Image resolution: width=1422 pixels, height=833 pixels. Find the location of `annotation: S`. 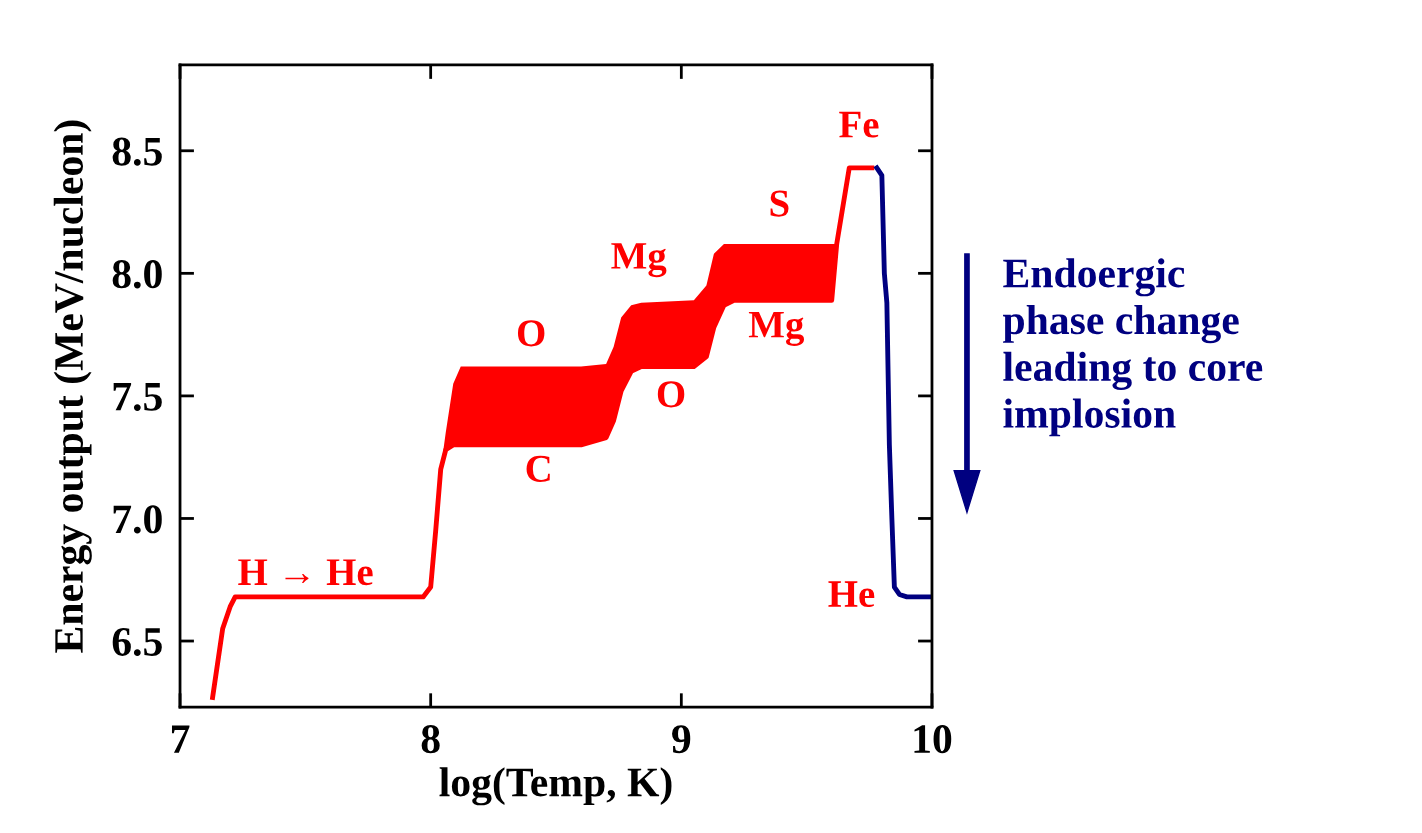

annotation: S is located at coordinates (779, 203).